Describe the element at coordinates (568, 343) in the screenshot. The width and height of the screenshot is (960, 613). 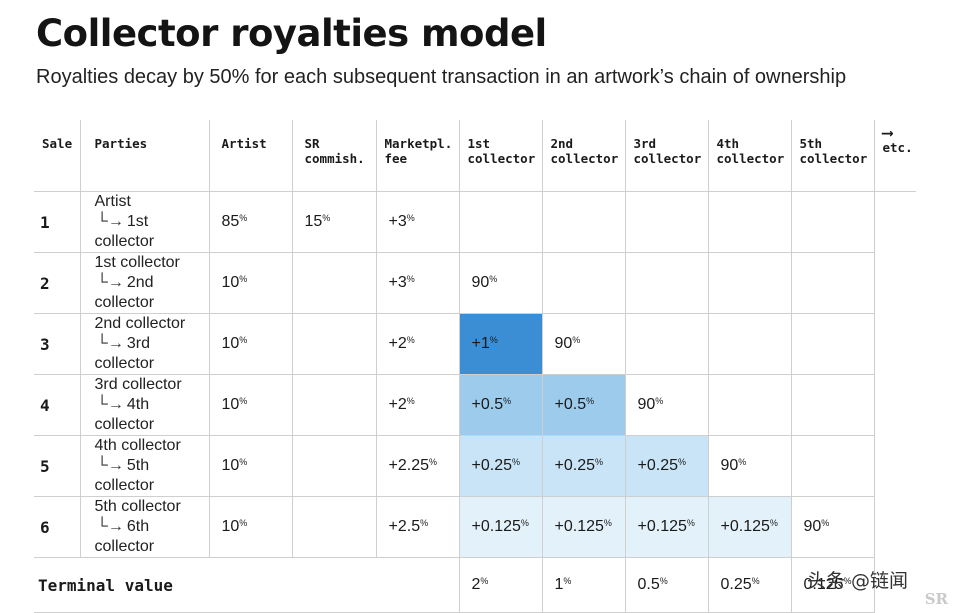
I see `collector-2-share-value: 90%` at that location.